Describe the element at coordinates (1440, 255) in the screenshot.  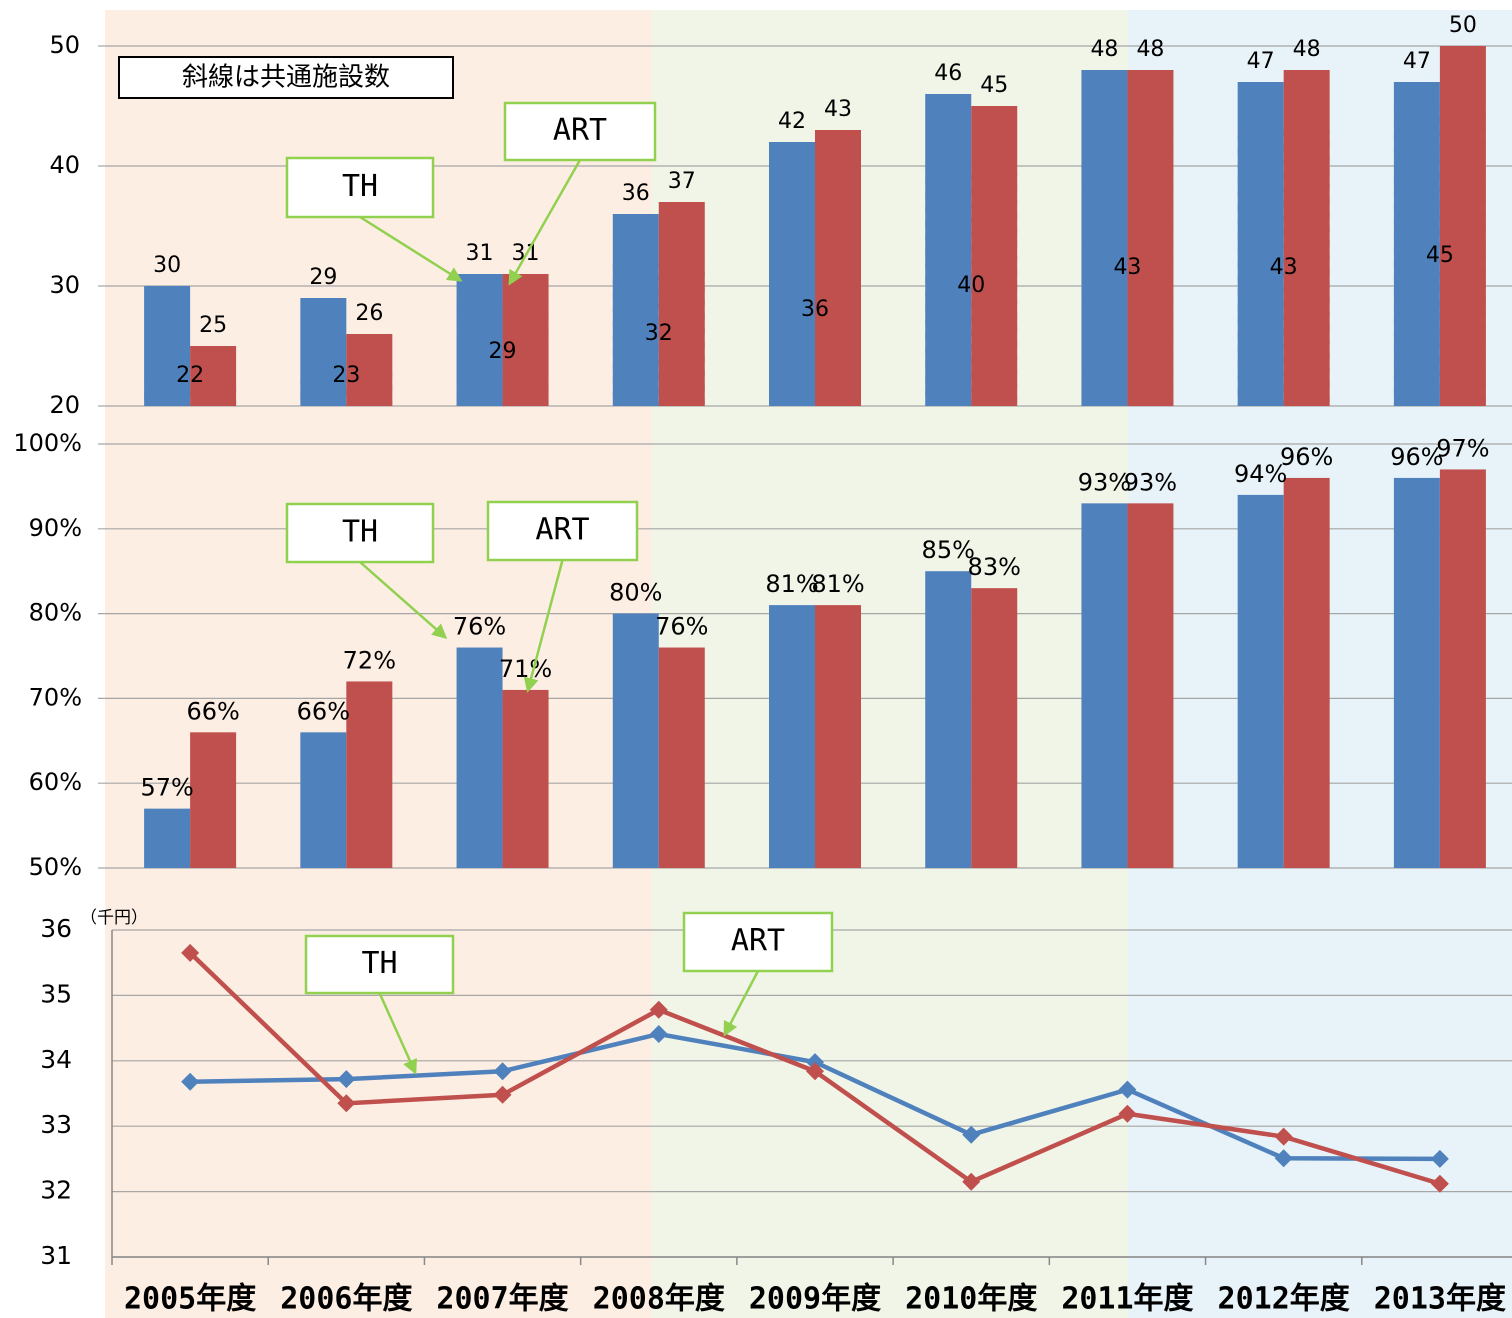
I see `data-label: 45` at that location.